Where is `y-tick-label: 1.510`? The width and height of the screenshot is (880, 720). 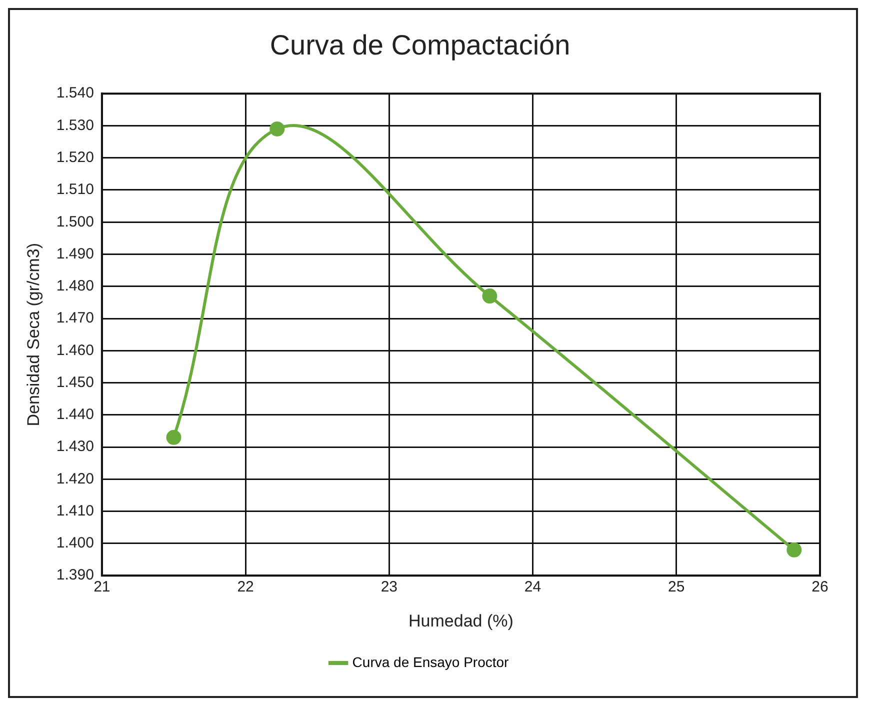
y-tick-label: 1.510 is located at coordinates (75, 189).